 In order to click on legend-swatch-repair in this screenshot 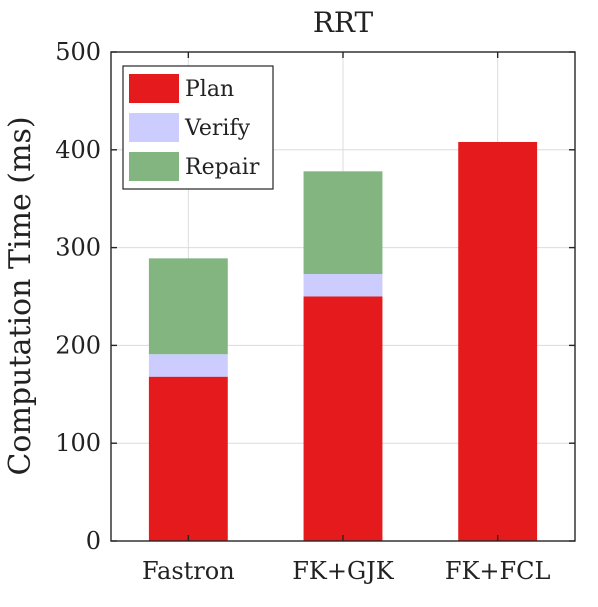, I will do `click(154, 166)`.